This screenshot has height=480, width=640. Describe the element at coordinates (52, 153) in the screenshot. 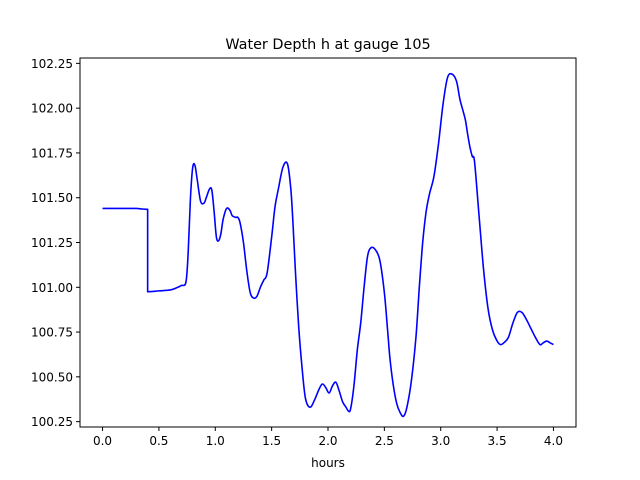

I see `y-tick-label: 101.75` at that location.